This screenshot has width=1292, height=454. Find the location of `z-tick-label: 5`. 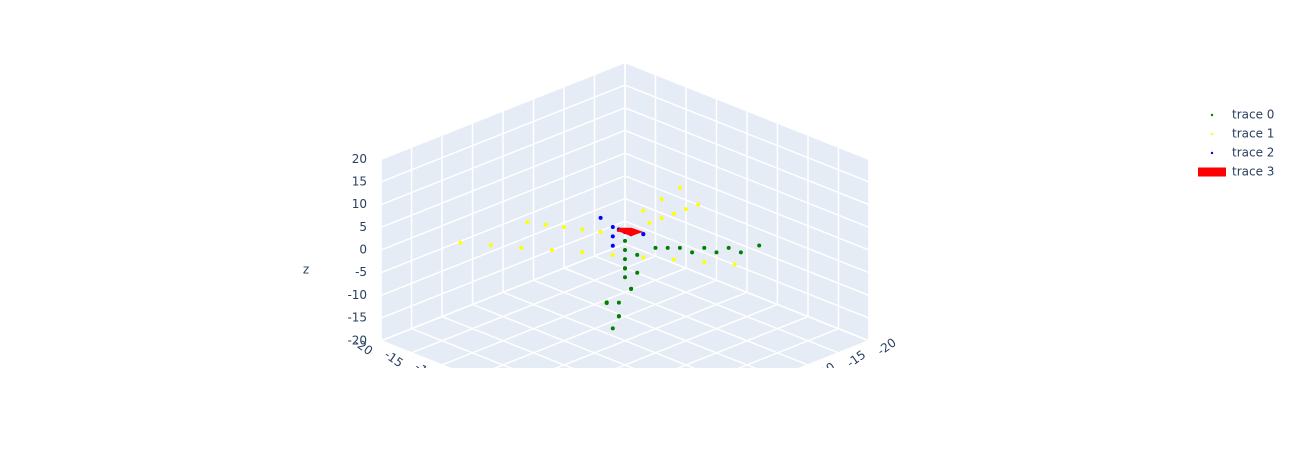

z-tick-label: 5 is located at coordinates (363, 227).